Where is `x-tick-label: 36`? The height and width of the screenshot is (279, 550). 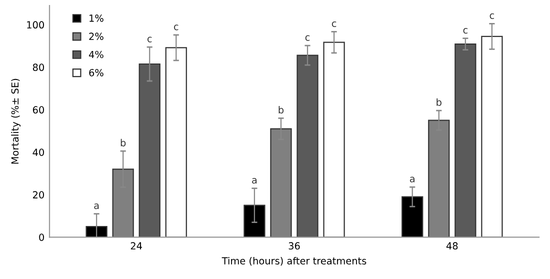
x-tick-label: 36 is located at coordinates (294, 246).